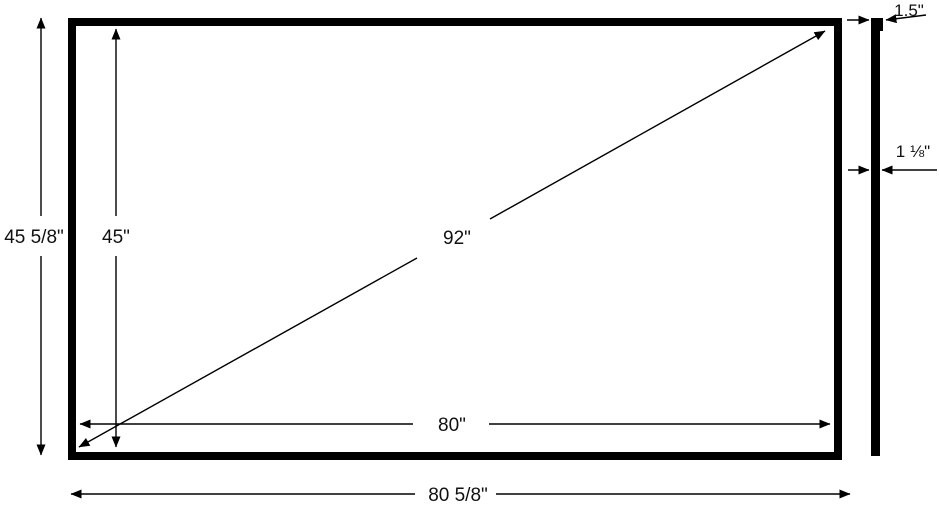 Image resolution: width=939 pixels, height=505 pixels. What do you see at coordinates (452, 425) in the screenshot?
I see `viewing-width-label: 80"` at bounding box center [452, 425].